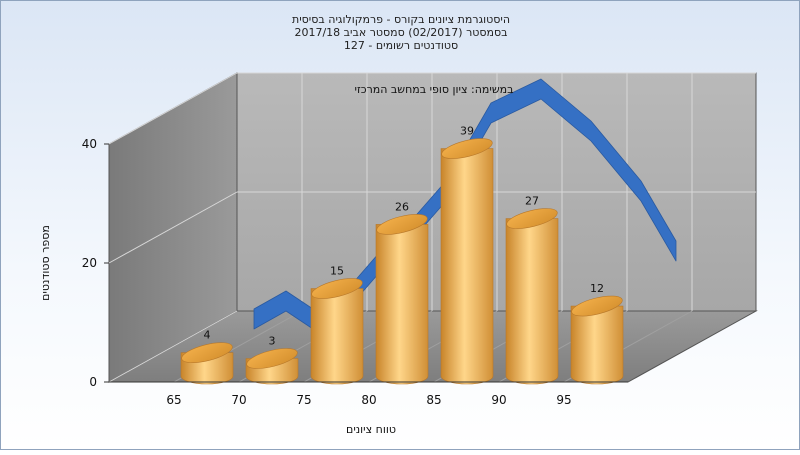 This screenshot has height=455, width=800. Describe the element at coordinates (433, 400) in the screenshot. I see `x-tick-label: 85` at that location.